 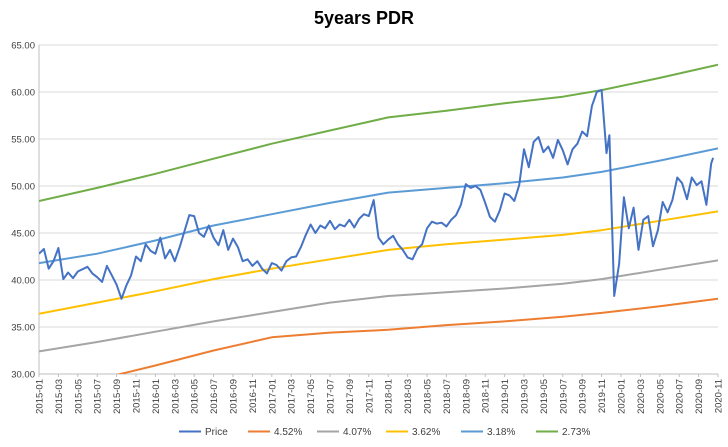 I want to click on y-tick-label: 40.00, so click(x=23, y=281).